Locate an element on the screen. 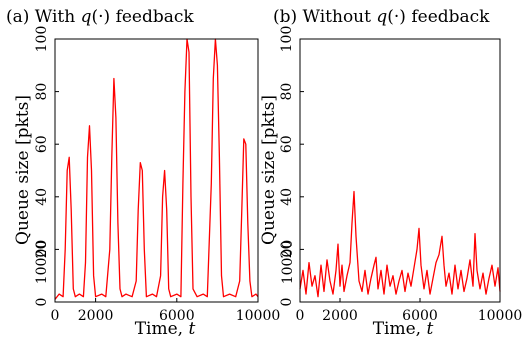 The width and height of the screenshot is (531, 343). panel-a-y-axis-label: Queue size [pkts] is located at coordinates (23, 170).